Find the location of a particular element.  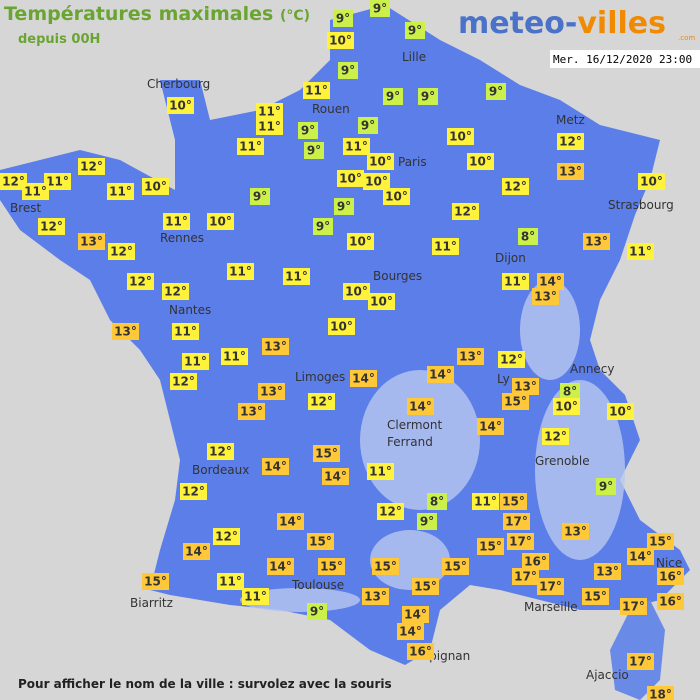

timestamp-box is located at coordinates (625, 59).